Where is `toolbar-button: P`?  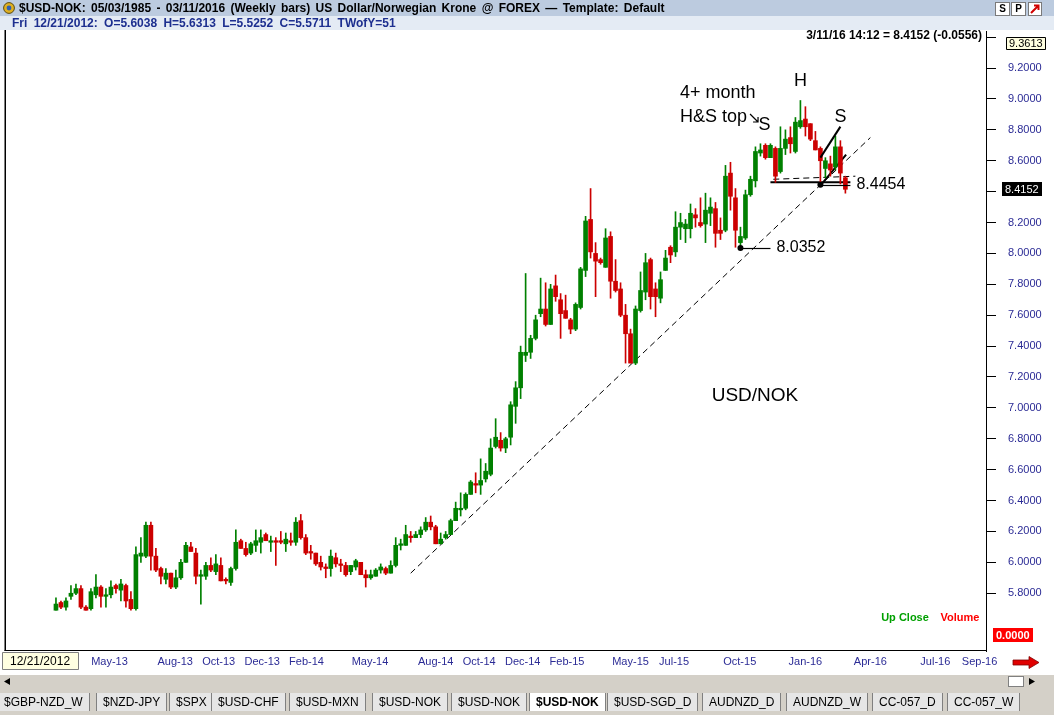 toolbar-button: P is located at coordinates (1018, 9).